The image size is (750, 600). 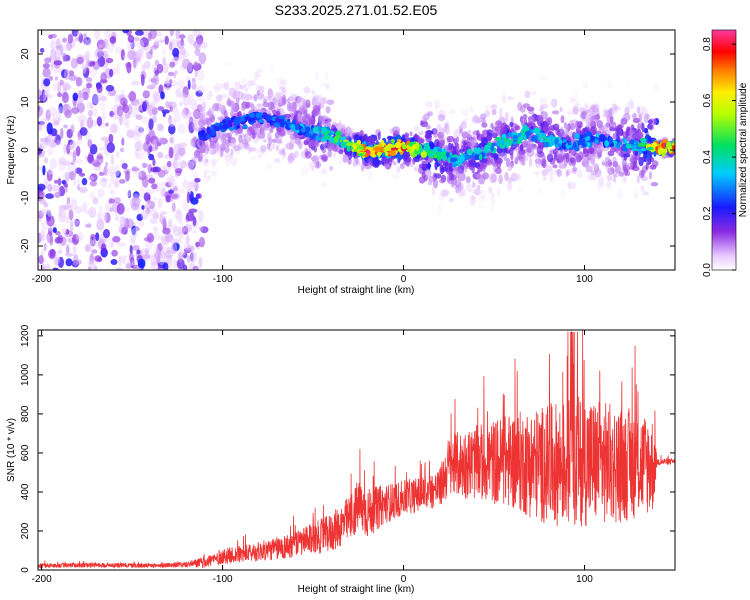 I want to click on x-tick-label: 0, so click(x=404, y=279).